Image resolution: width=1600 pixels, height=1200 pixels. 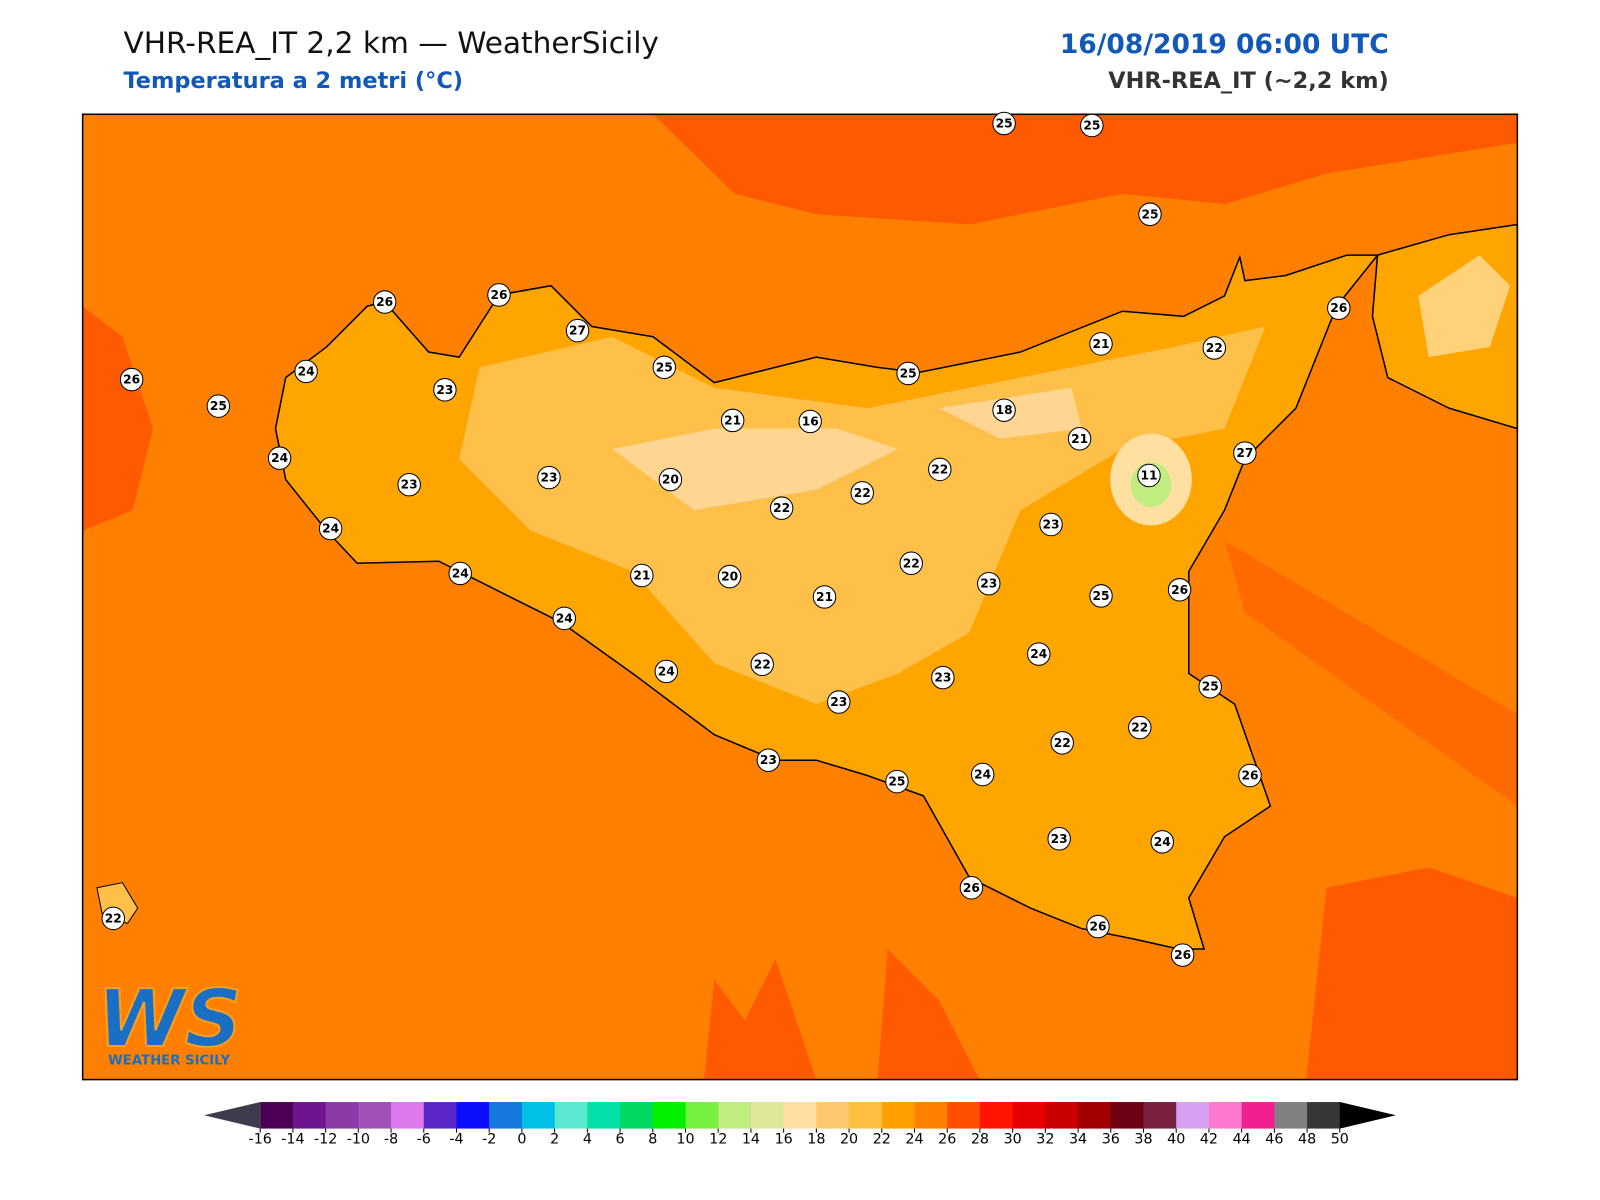 I want to click on colorbar-tick-label: 20, so click(x=849, y=1139).